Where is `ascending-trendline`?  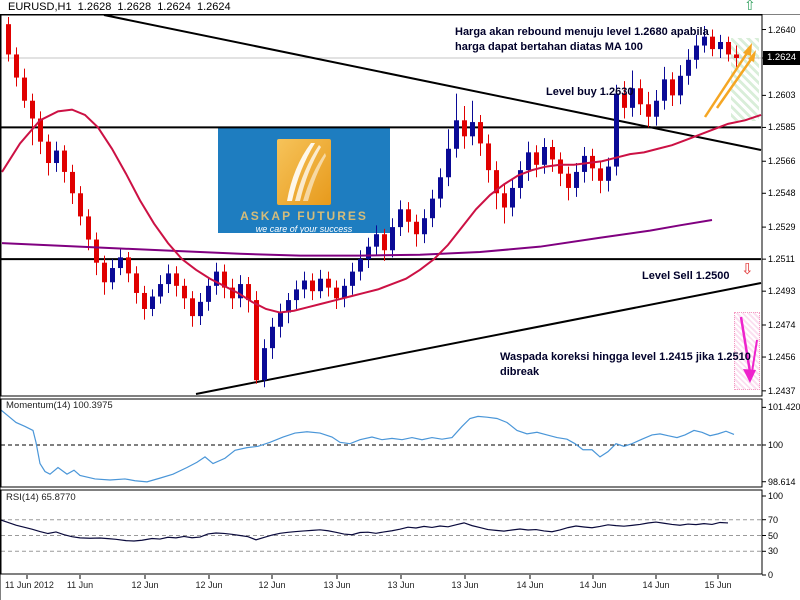 ascending-trendline is located at coordinates (478, 338).